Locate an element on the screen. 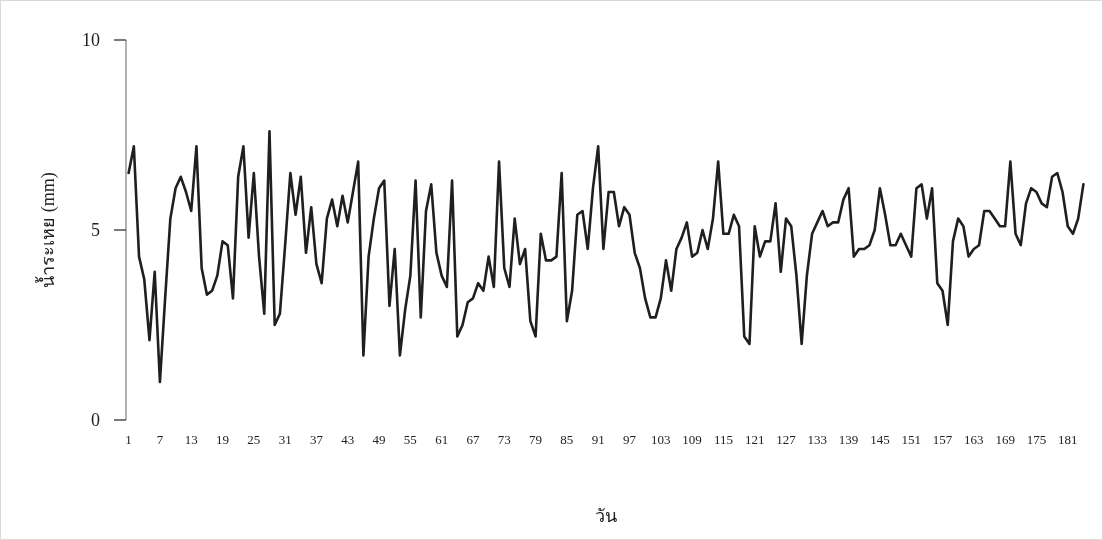 The image size is (1103, 540). y-tick-label: 0 is located at coordinates (95, 420).